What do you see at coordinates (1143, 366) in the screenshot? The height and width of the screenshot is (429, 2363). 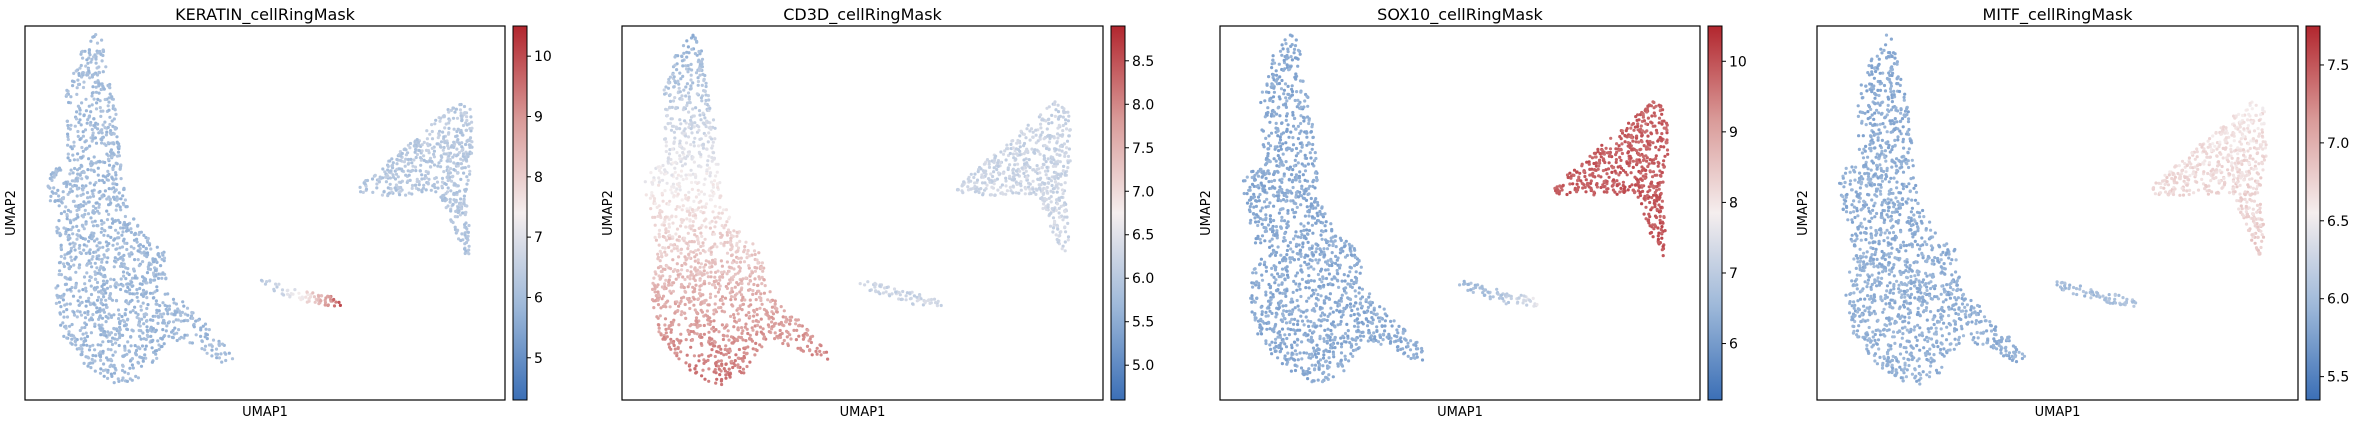 I see `colorbar-tick-label: 5.0` at bounding box center [1143, 366].